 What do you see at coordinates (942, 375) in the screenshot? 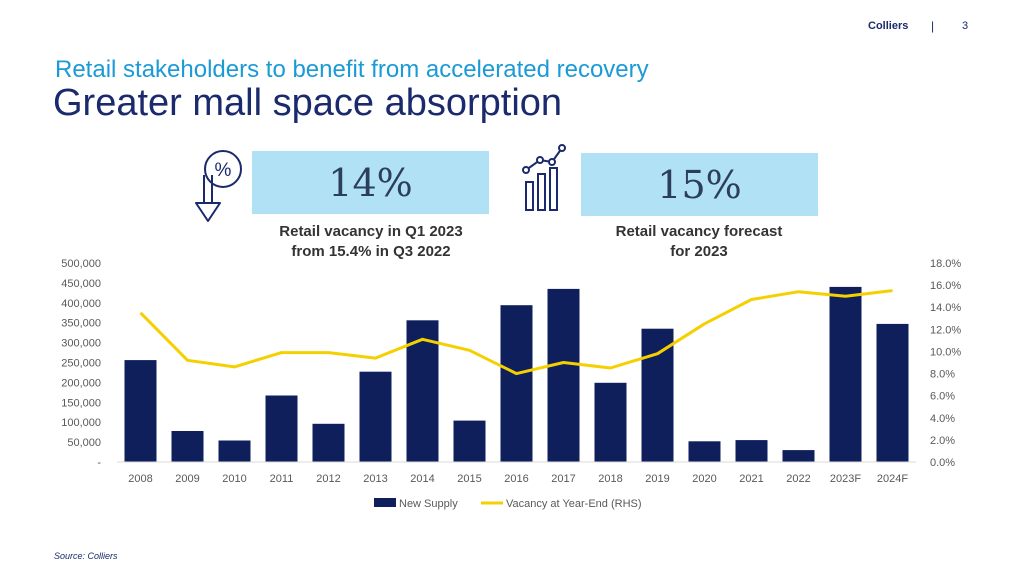
I see `y-right-tick: 8.0%` at bounding box center [942, 375].